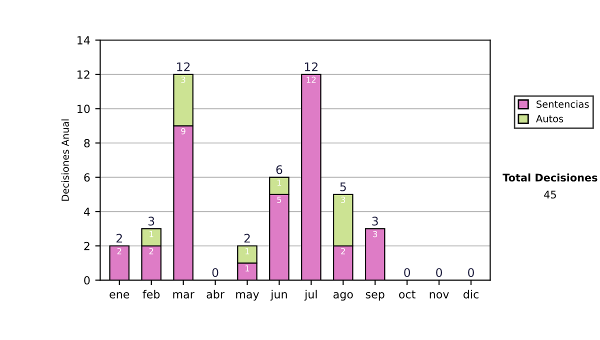 This screenshot has height=340, width=600. I want to click on x-tick-label: oct, so click(407, 294).